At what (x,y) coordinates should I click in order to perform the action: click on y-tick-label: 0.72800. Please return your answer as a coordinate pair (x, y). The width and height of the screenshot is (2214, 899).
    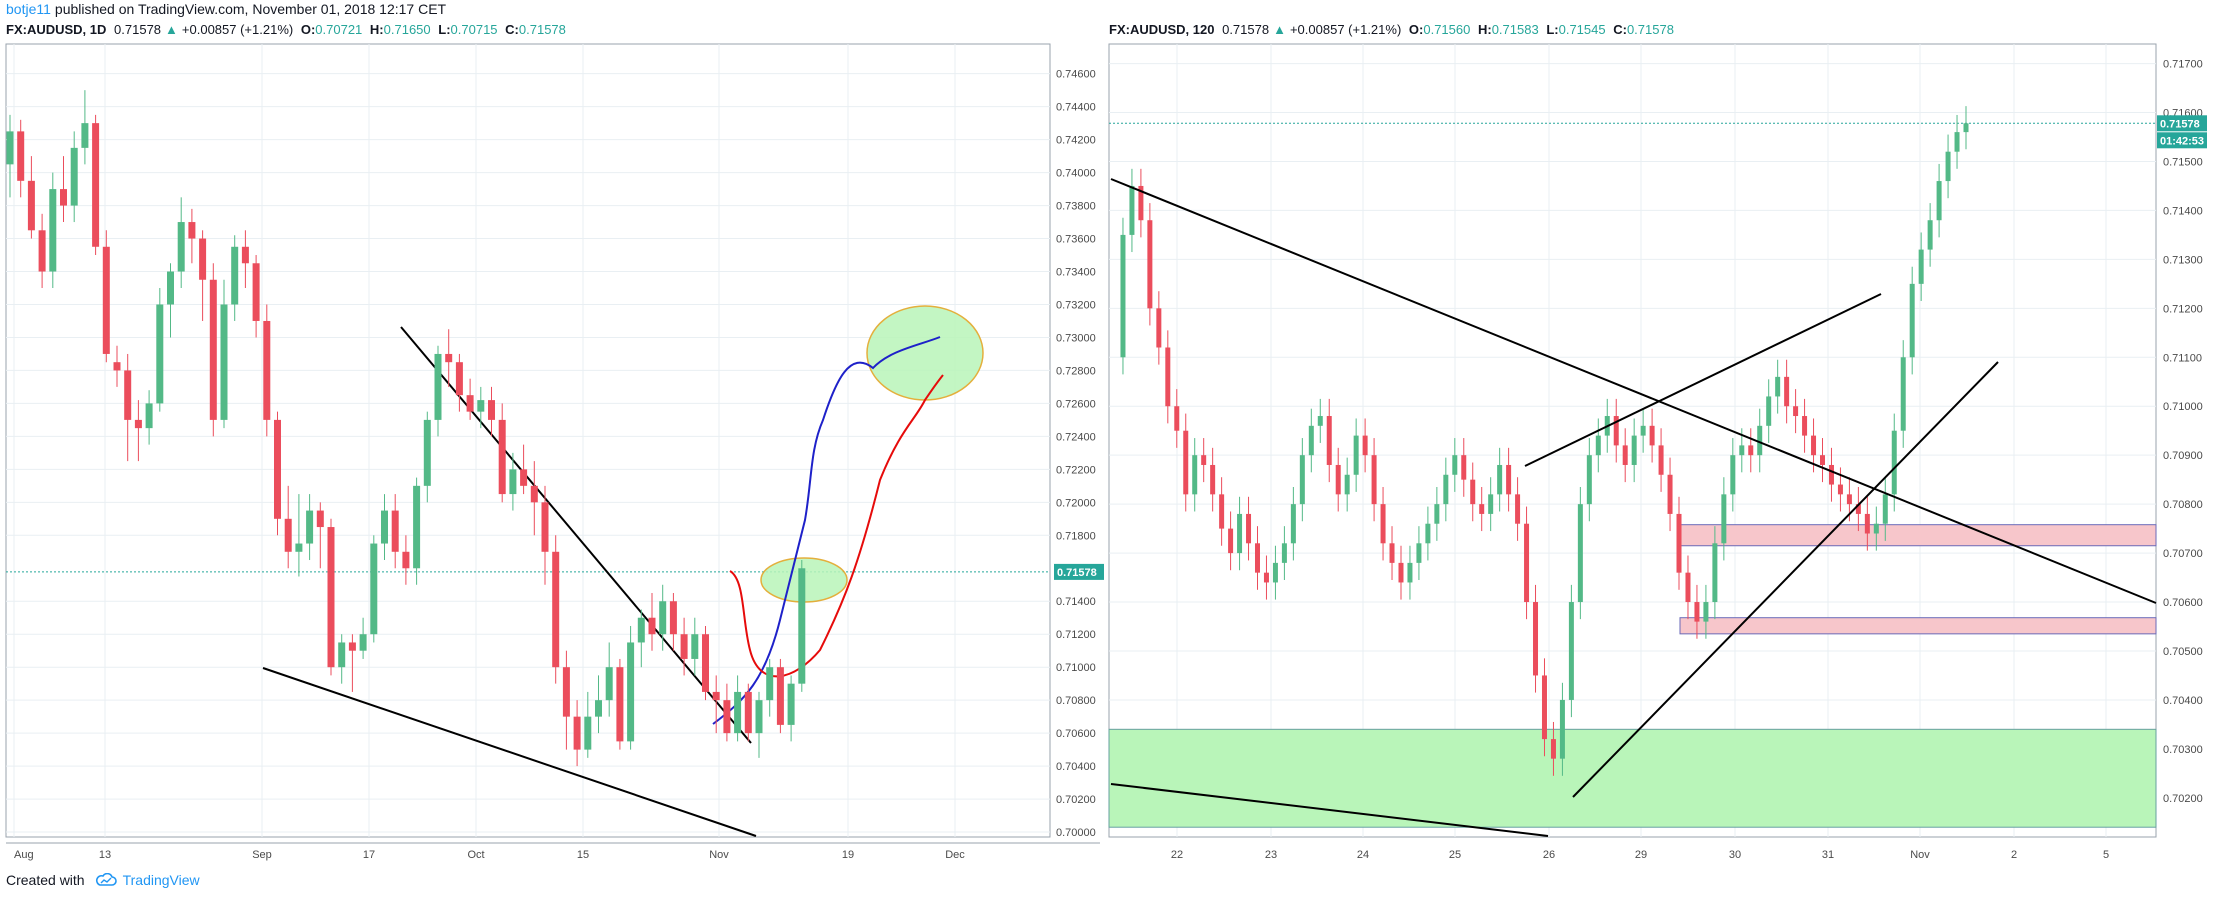
    Looking at the image, I should click on (1076, 371).